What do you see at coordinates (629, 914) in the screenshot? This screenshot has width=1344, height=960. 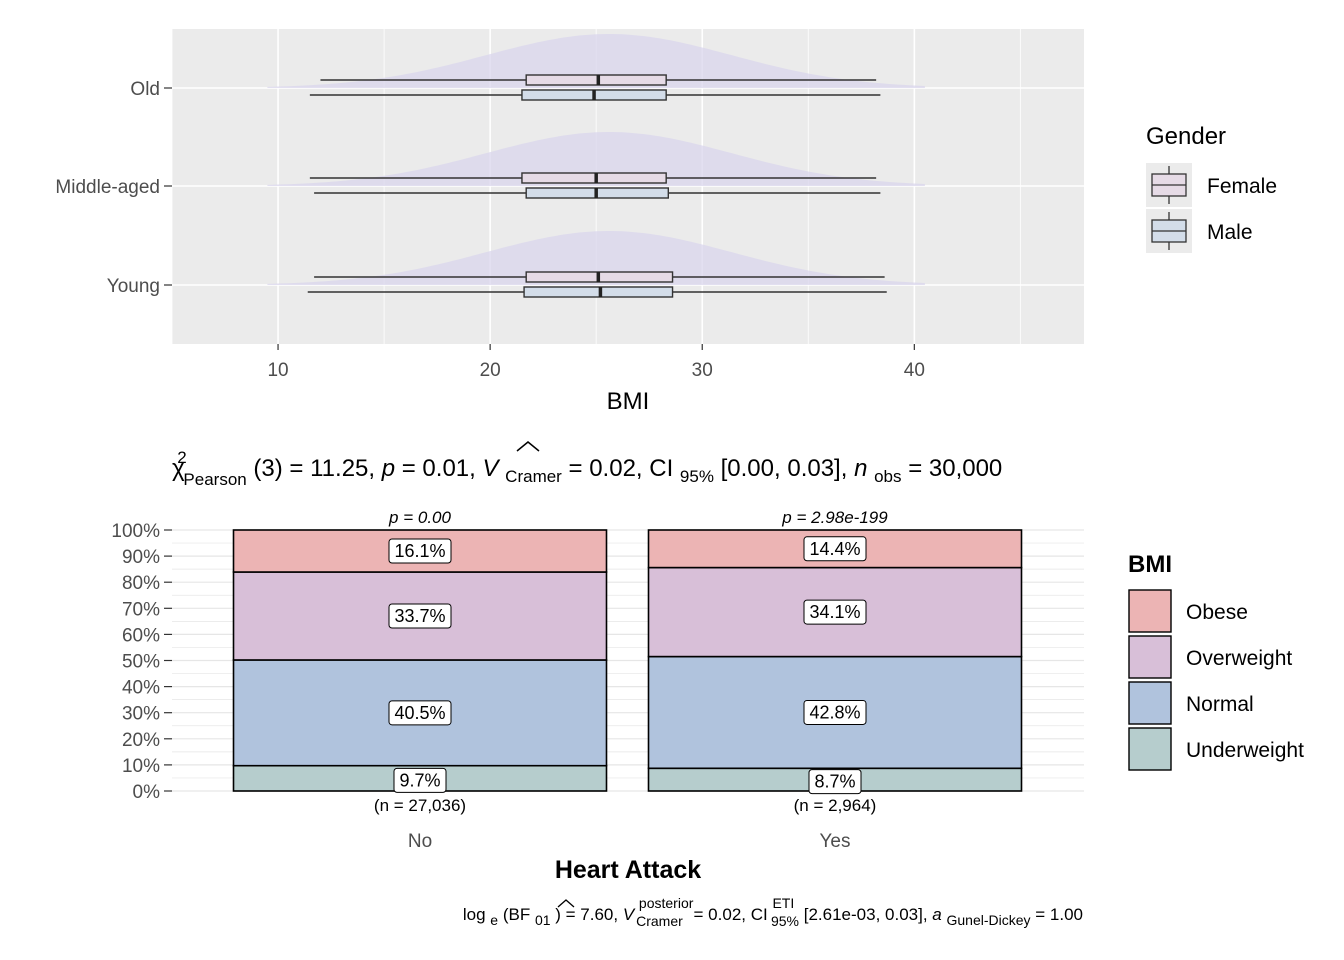 I see `vpost-symbol: V` at bounding box center [629, 914].